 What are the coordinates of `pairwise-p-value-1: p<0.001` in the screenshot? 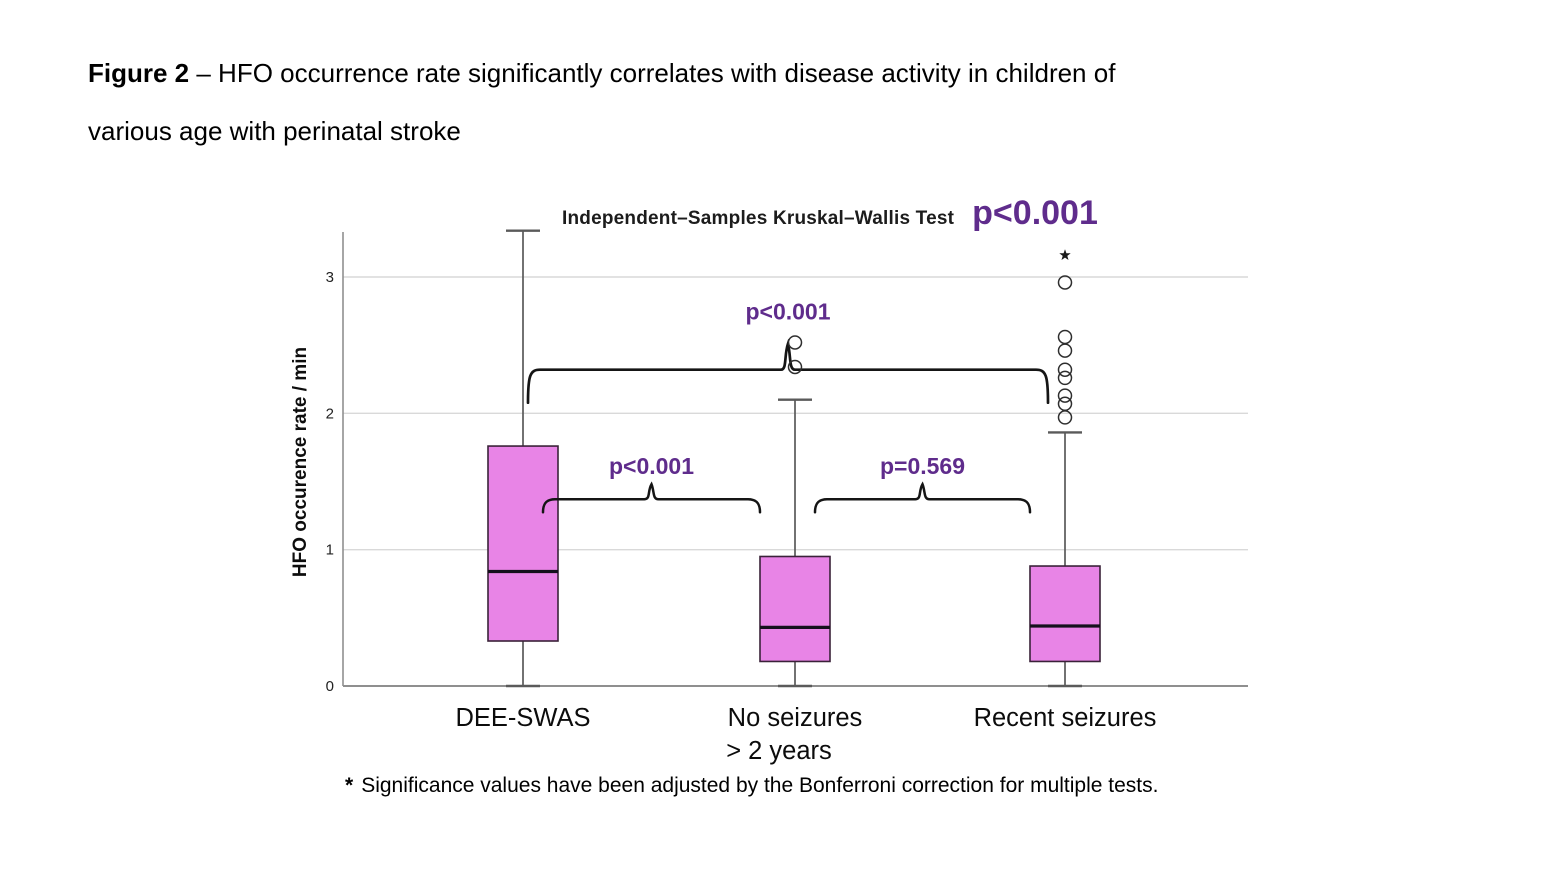 It's located at (651, 466).